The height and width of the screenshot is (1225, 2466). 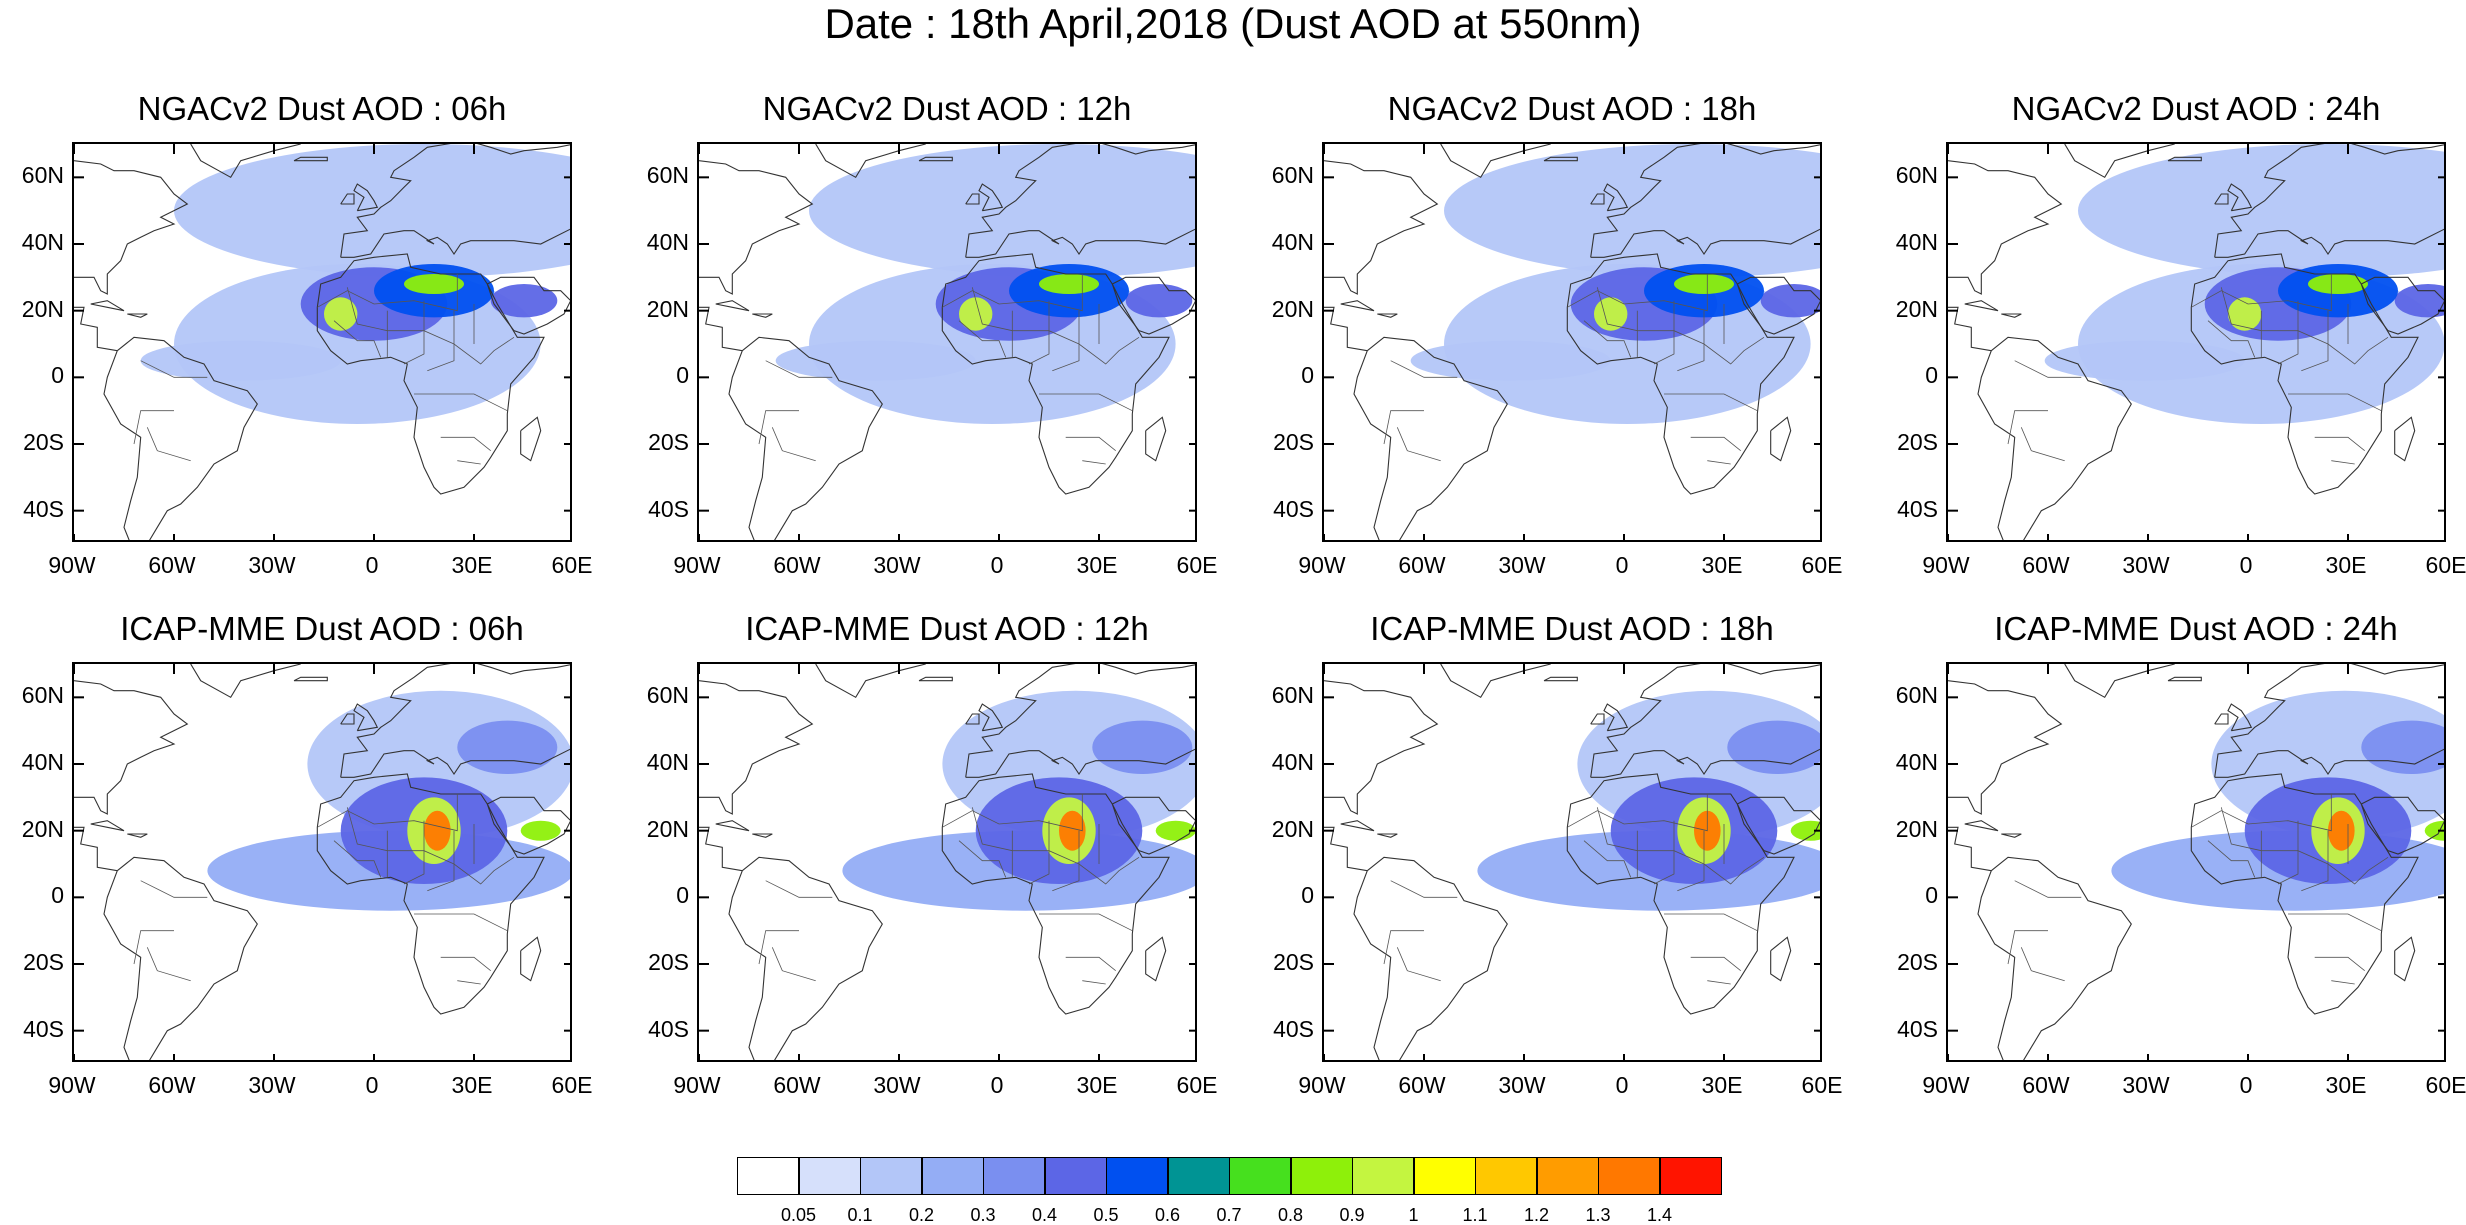 I want to click on colorbar-tick-label: 1.1, so click(x=1475, y=1215).